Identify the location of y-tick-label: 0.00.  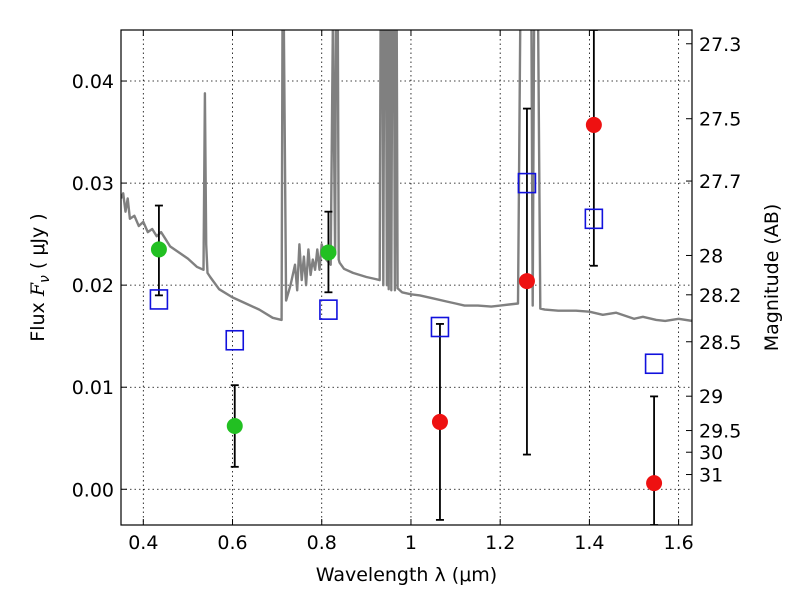
(93, 490).